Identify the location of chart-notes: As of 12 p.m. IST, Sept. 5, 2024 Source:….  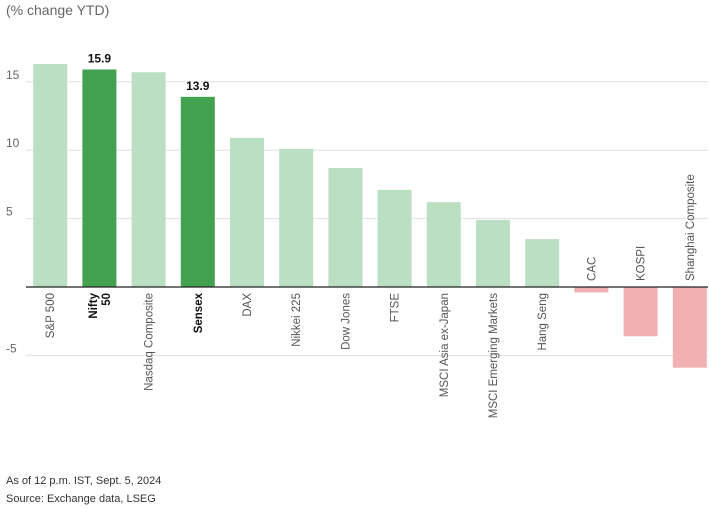
(83, 490).